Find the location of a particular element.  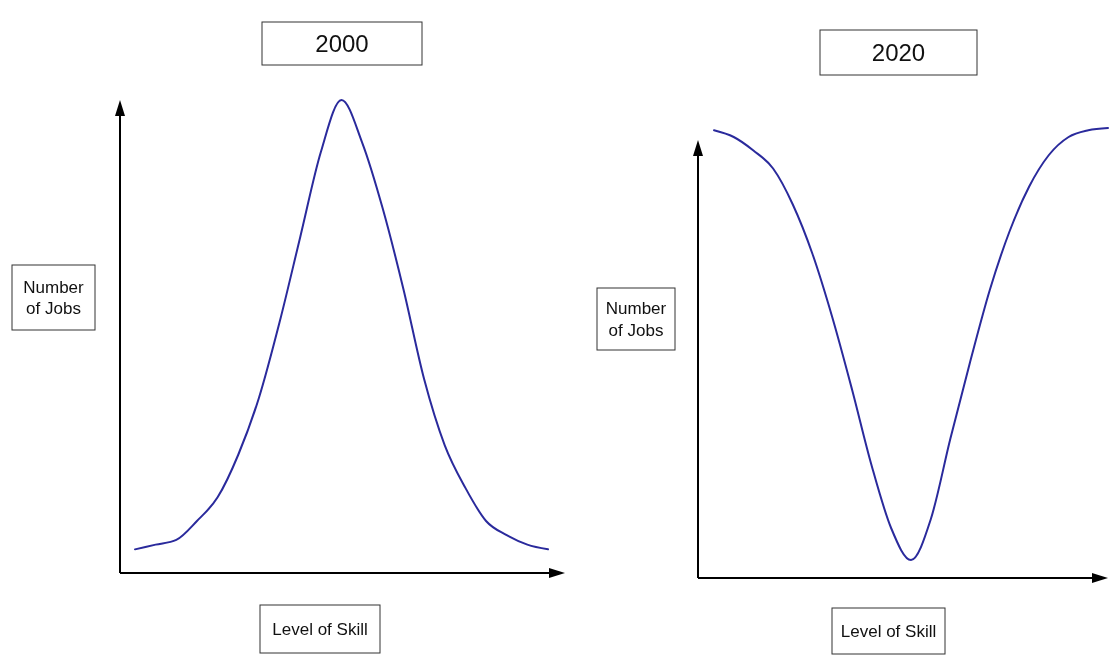

chart-title: 2020 is located at coordinates (898, 52).